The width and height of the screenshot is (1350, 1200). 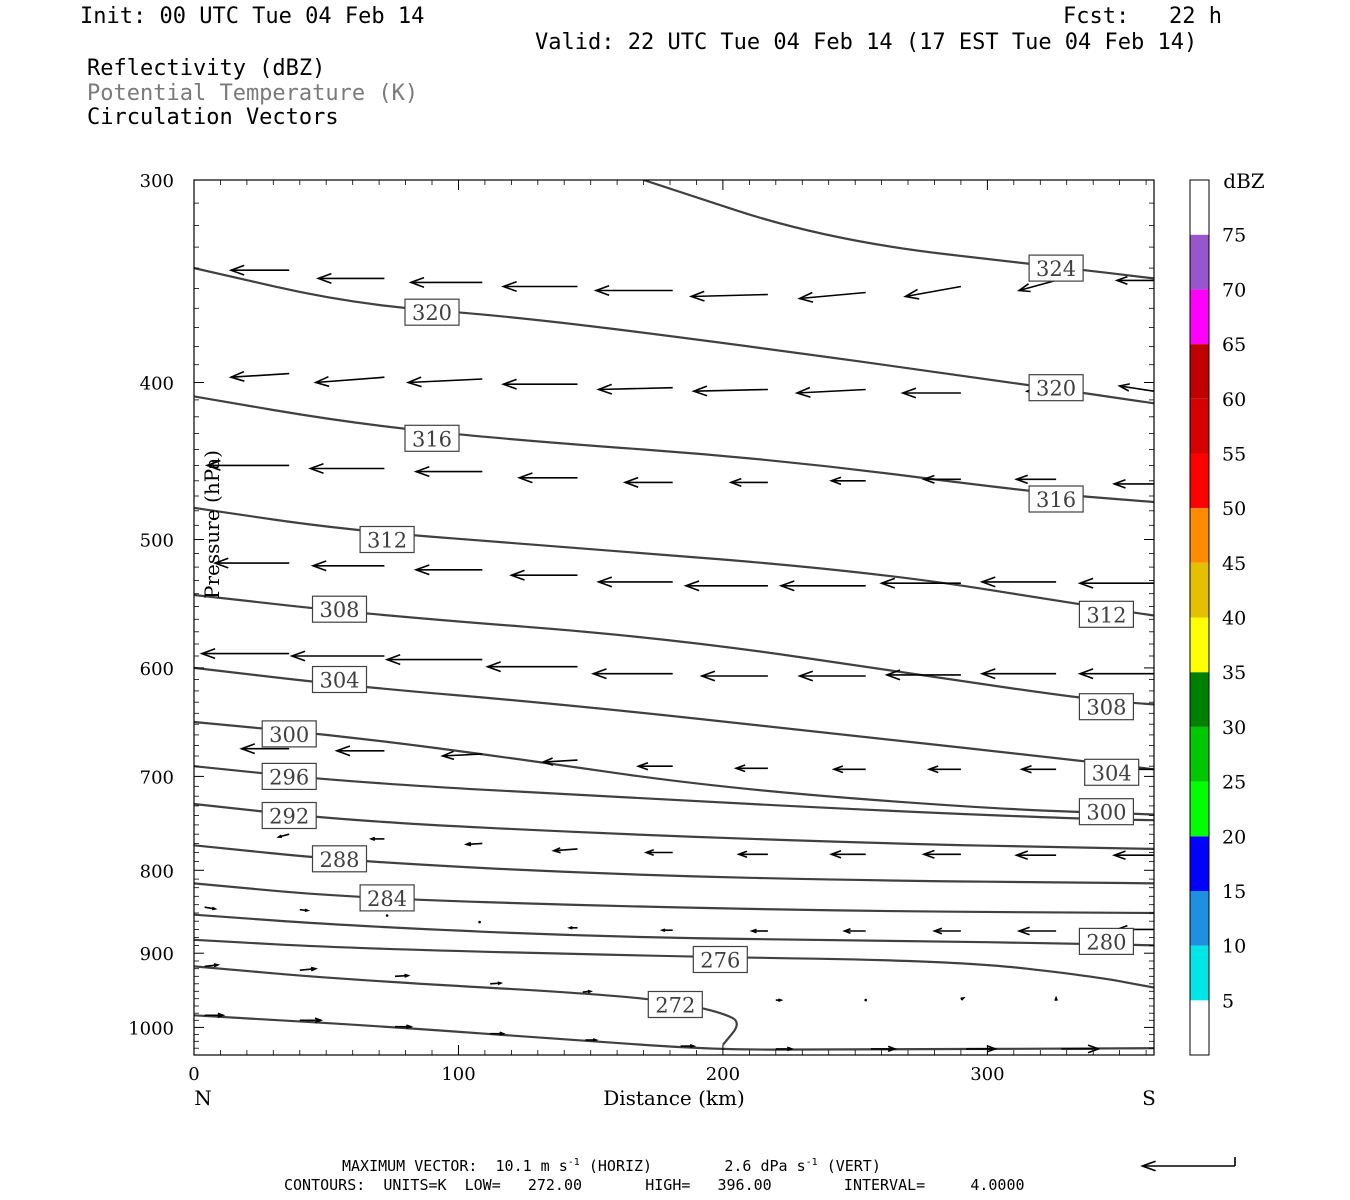 What do you see at coordinates (1106, 941) in the screenshot?
I see `contour-label-280: 280` at bounding box center [1106, 941].